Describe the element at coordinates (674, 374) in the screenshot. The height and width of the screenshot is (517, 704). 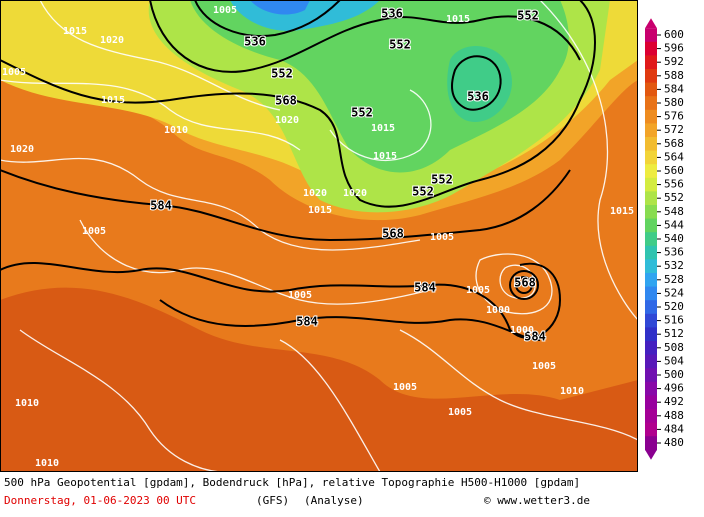
I see `legend-label: 500` at that location.